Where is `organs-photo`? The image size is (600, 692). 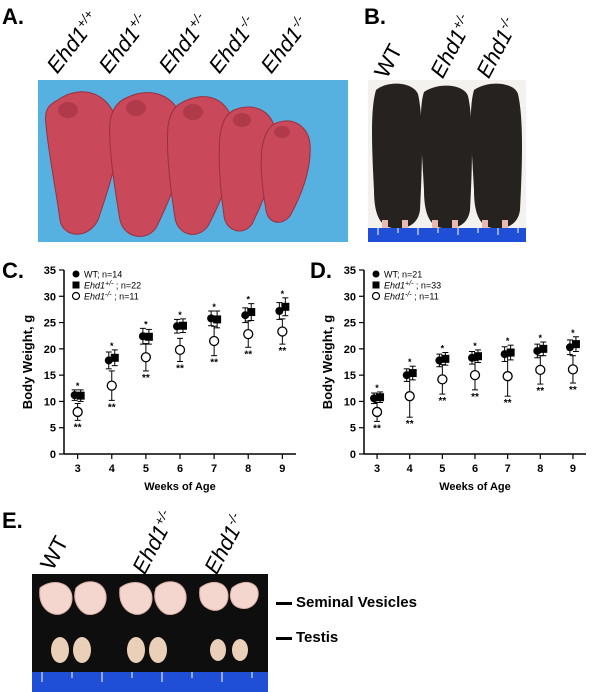
organs-photo is located at coordinates (150, 633).